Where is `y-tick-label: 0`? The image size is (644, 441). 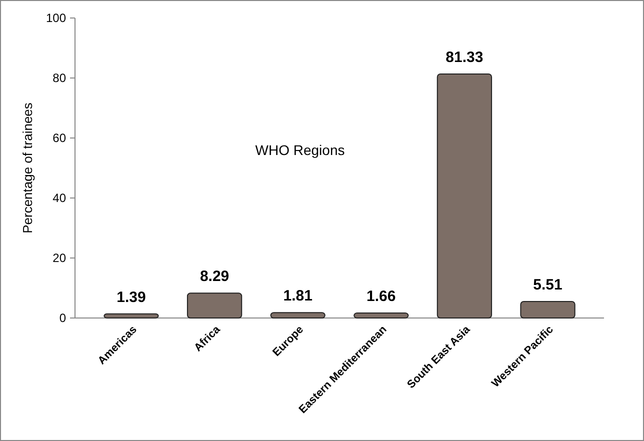 y-tick-label: 0 is located at coordinates (62, 318).